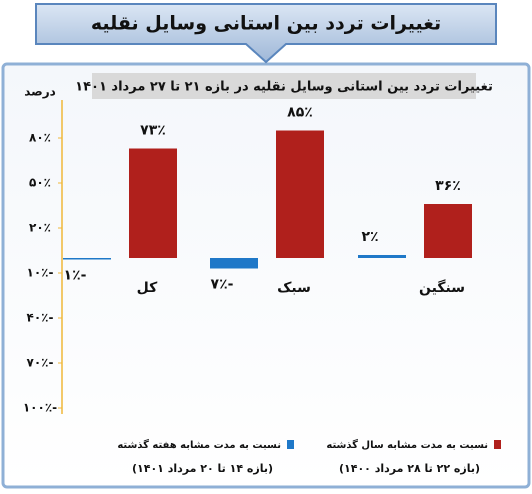 The width and height of the screenshot is (532, 494). Describe the element at coordinates (40, 363) in the screenshot. I see `y-tick-label: ۷۰٪-` at that location.